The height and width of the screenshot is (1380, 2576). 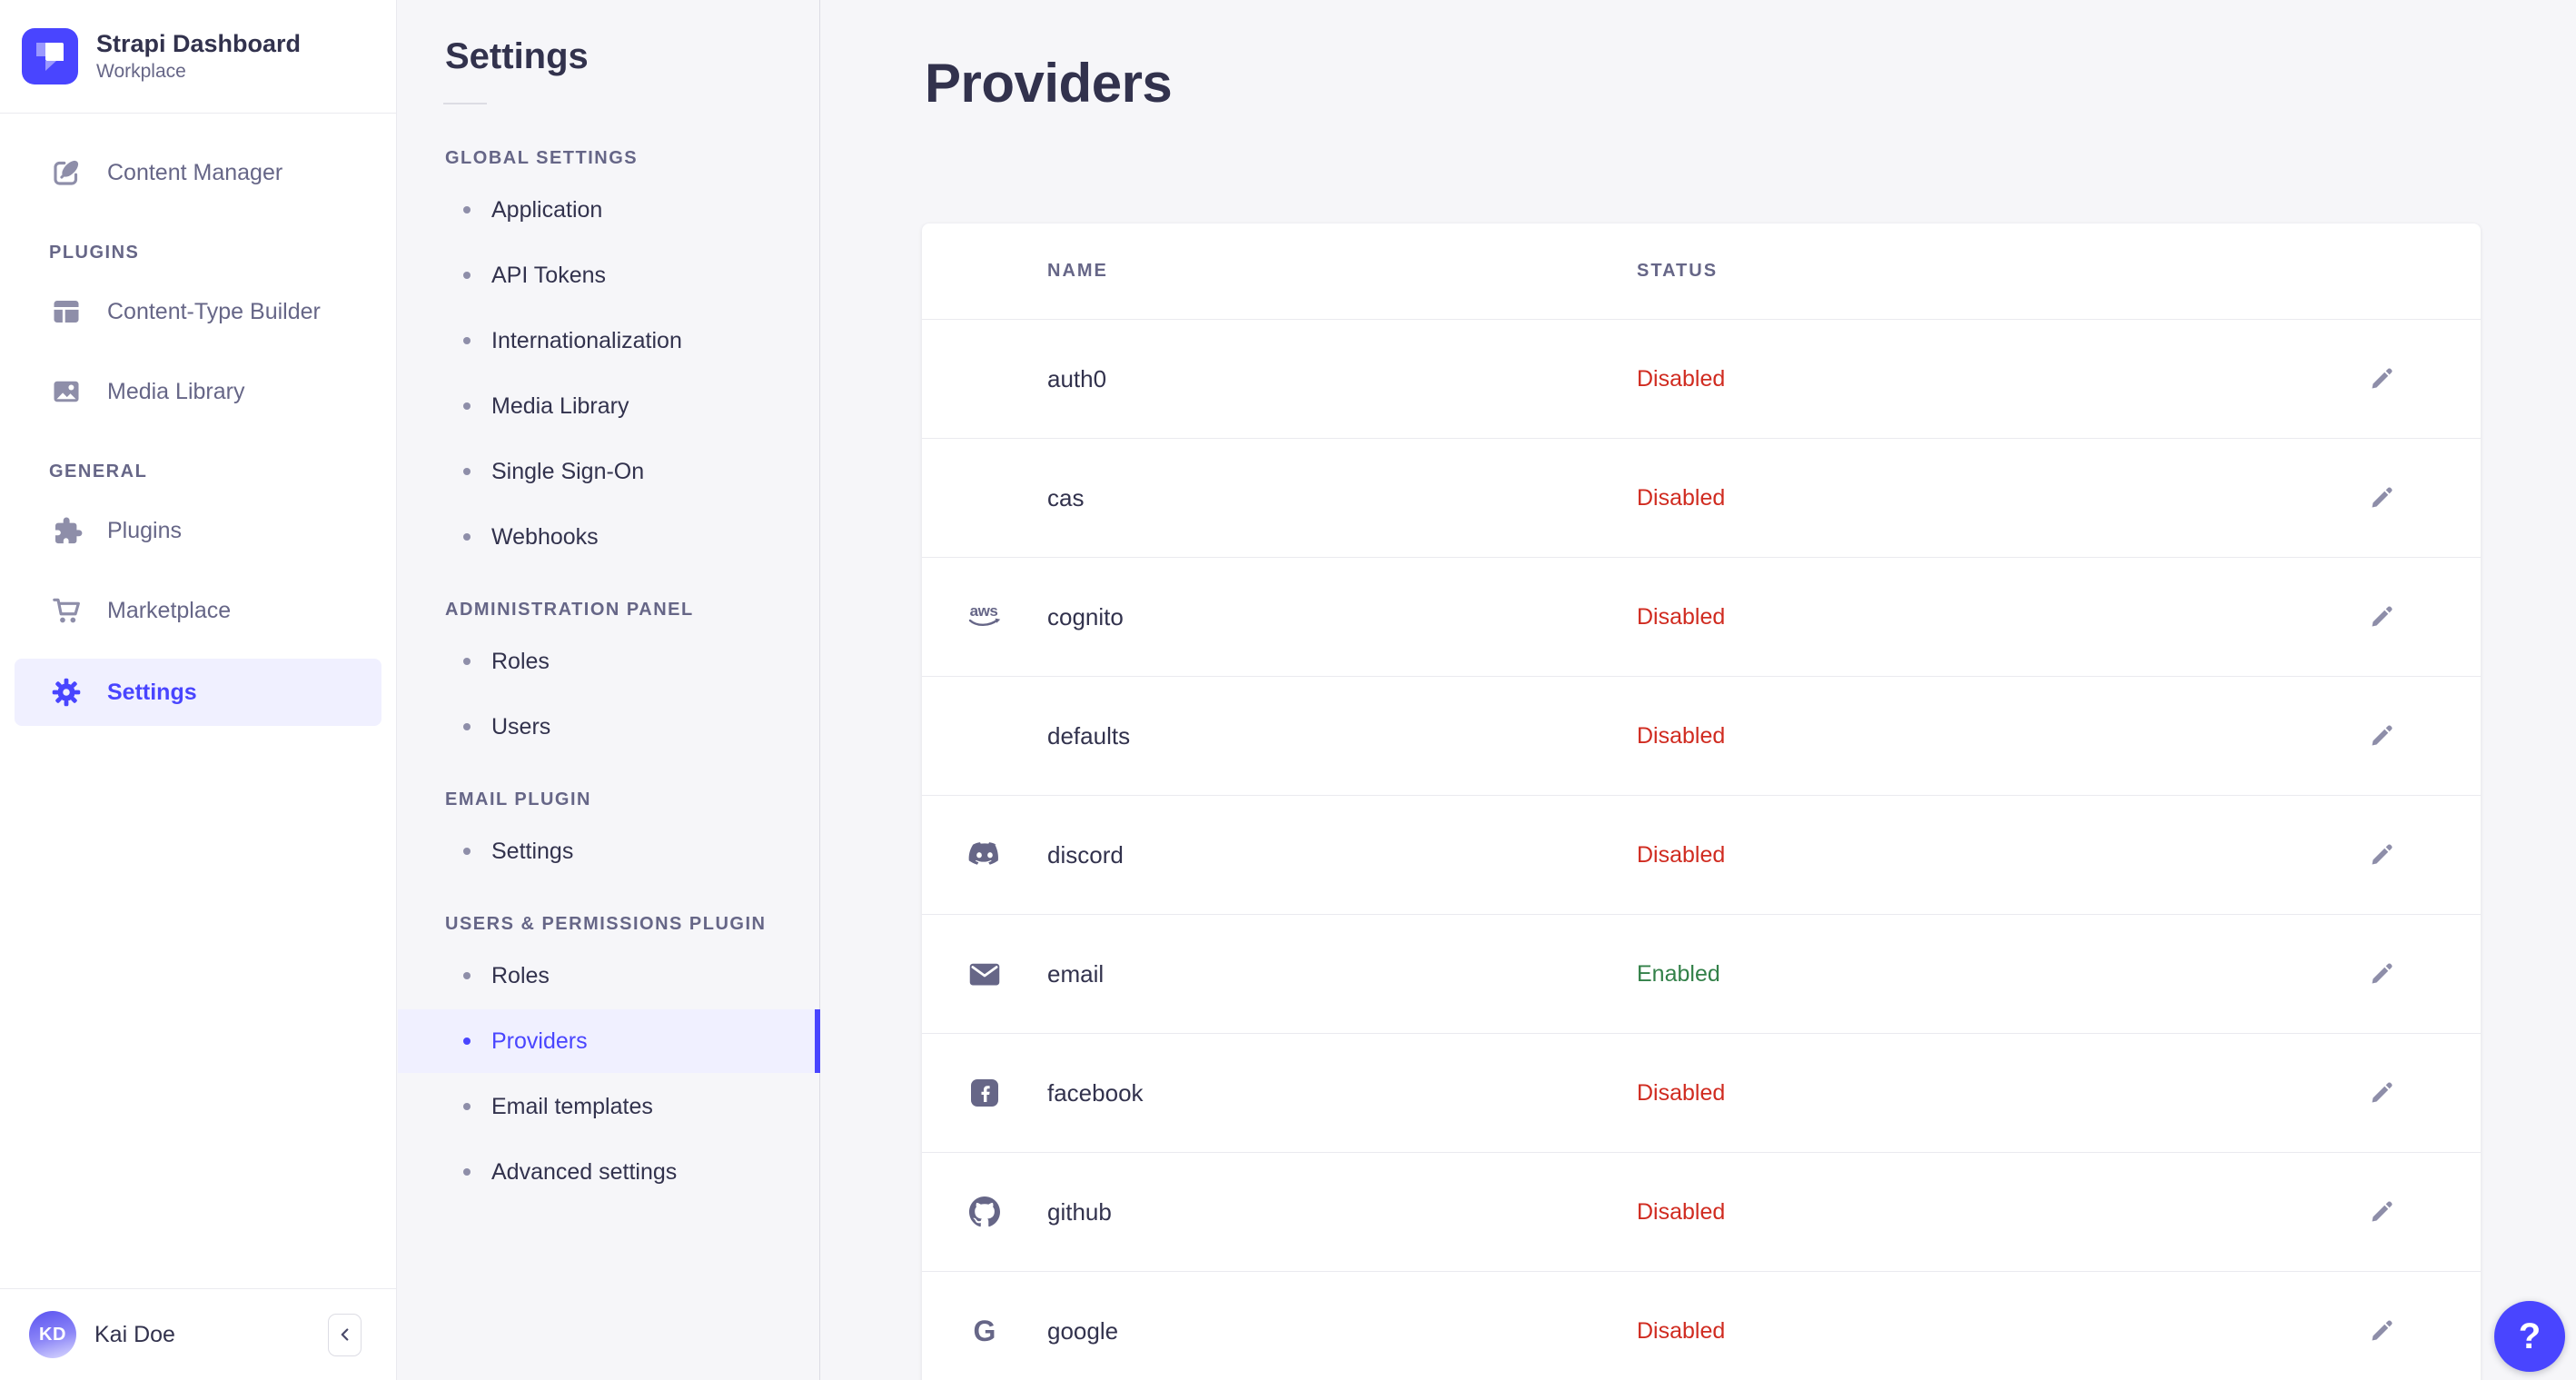 What do you see at coordinates (66, 530) in the screenshot?
I see `puzzle-icon` at bounding box center [66, 530].